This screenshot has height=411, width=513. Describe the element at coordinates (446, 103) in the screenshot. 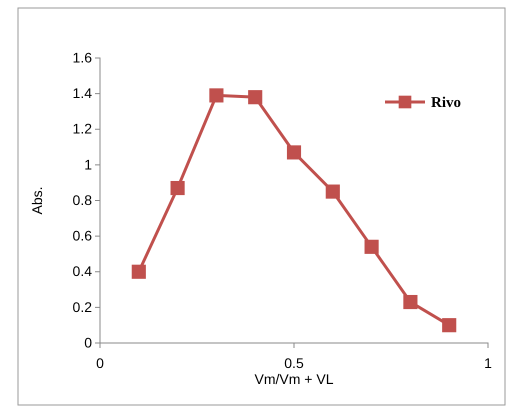

I see `legend-label: Rivo` at that location.